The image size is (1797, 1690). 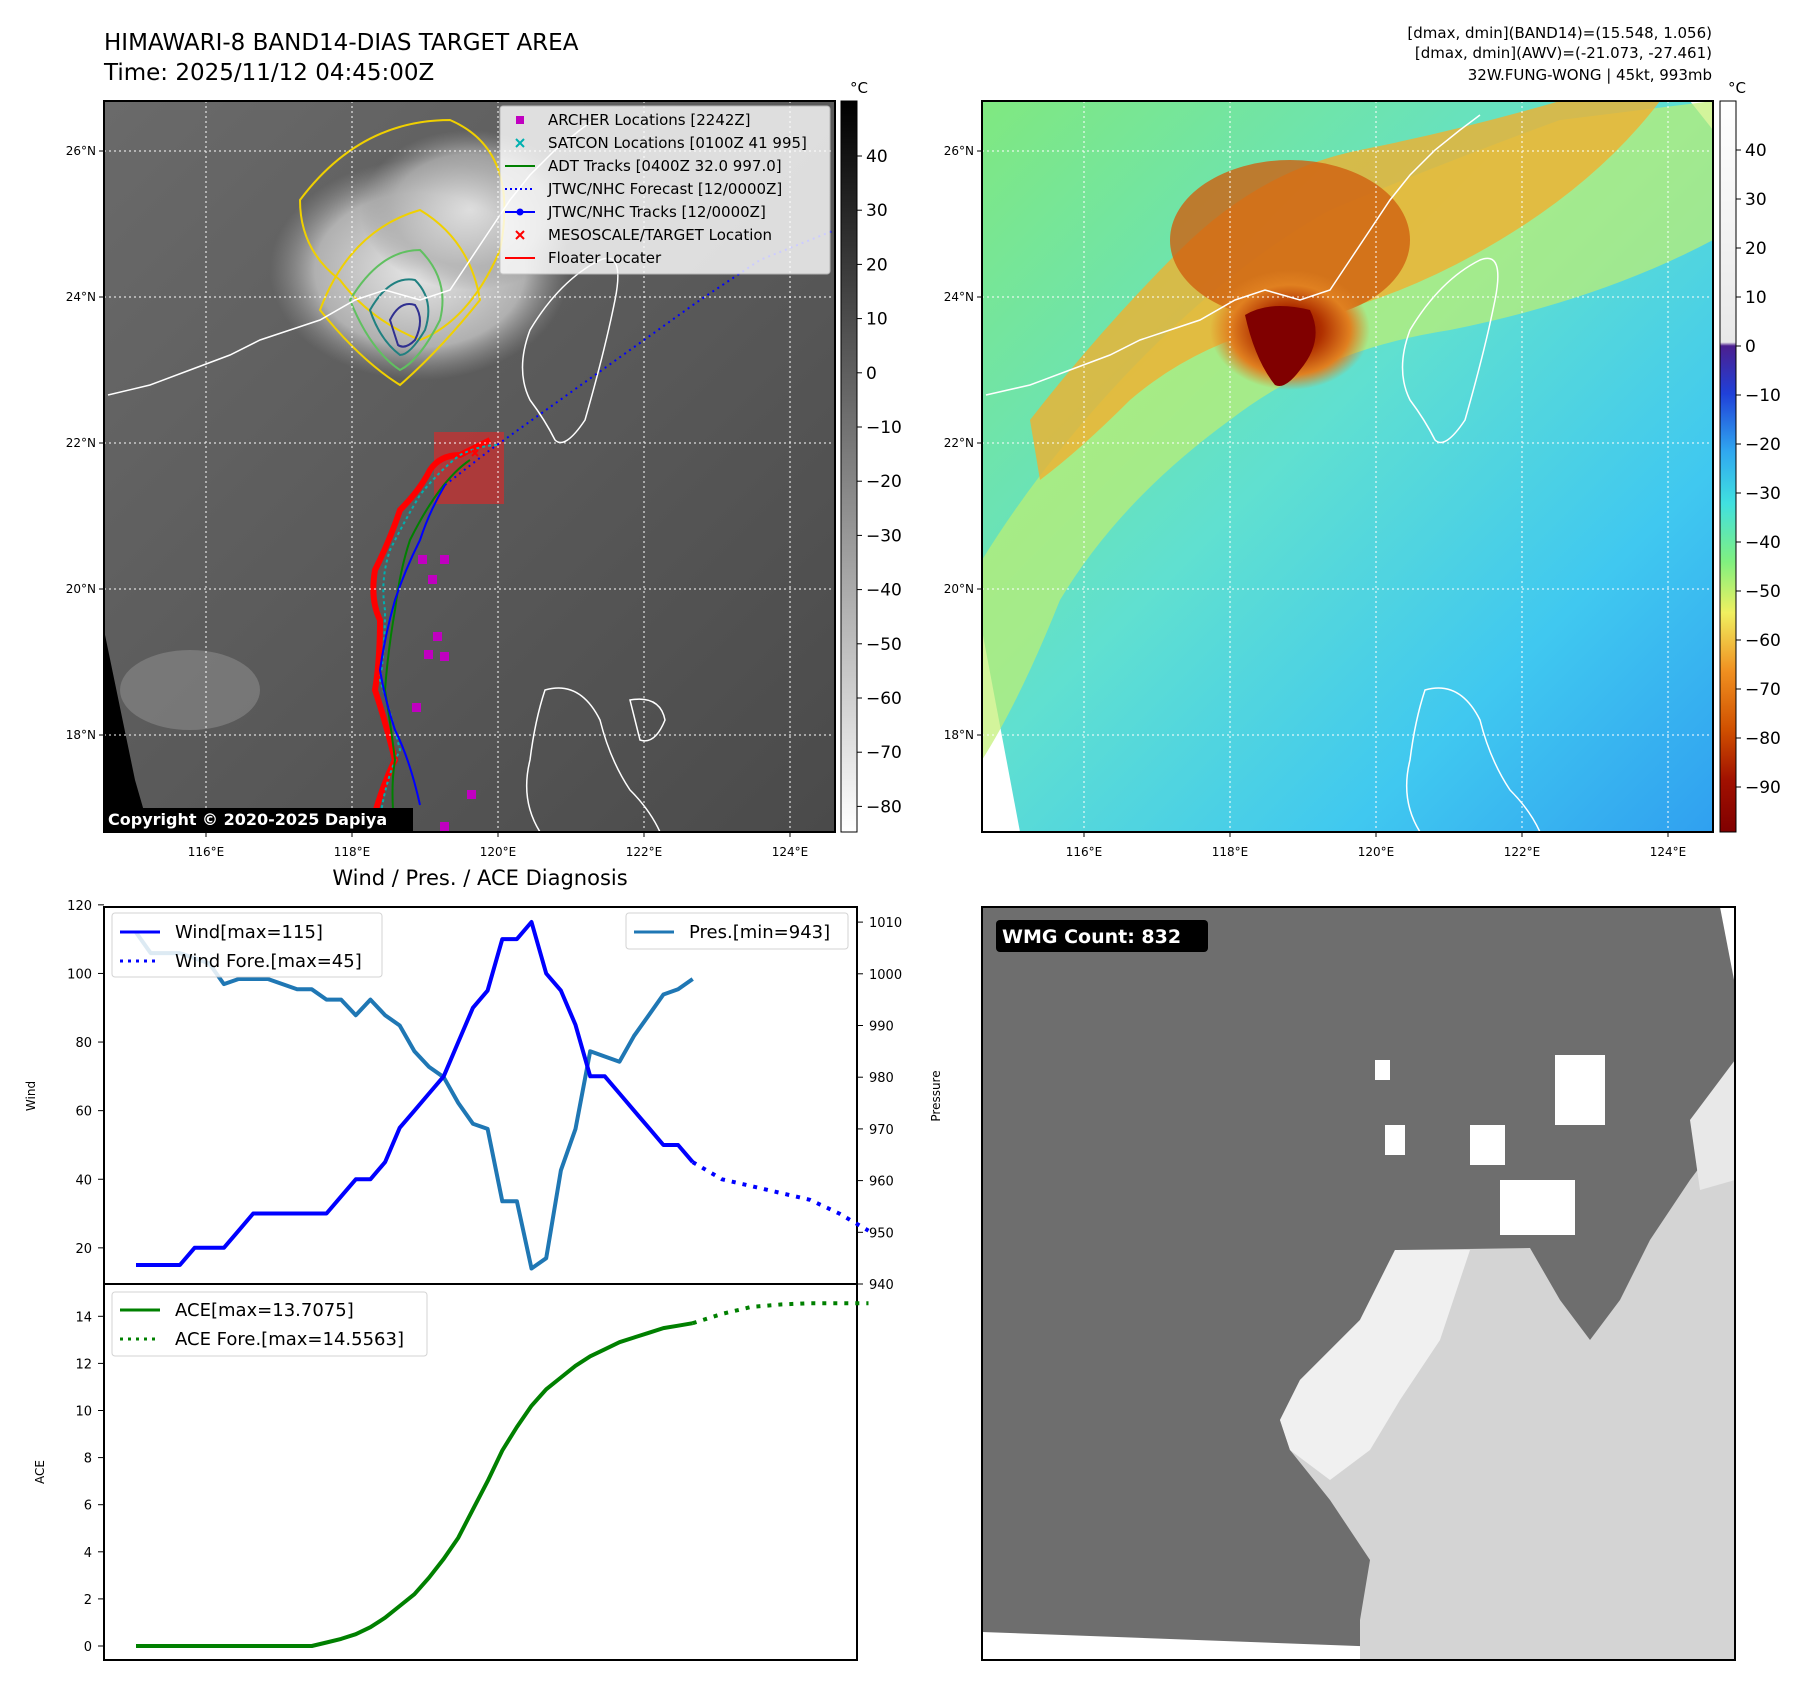 I want to click on colorbar-tick-label: −20, so click(x=1763, y=445).